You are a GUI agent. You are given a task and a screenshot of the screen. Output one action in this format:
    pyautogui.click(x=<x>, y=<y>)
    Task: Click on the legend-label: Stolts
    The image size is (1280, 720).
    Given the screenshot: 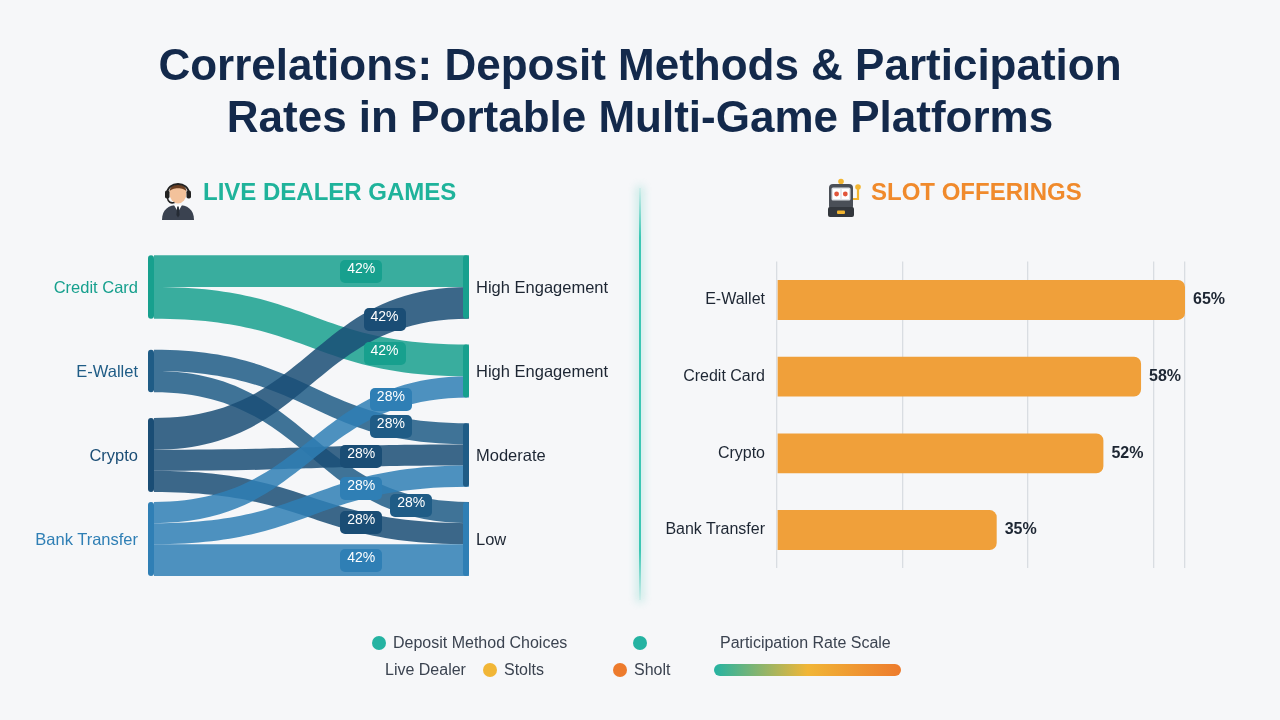 What is the action you would take?
    pyautogui.click(x=524, y=670)
    